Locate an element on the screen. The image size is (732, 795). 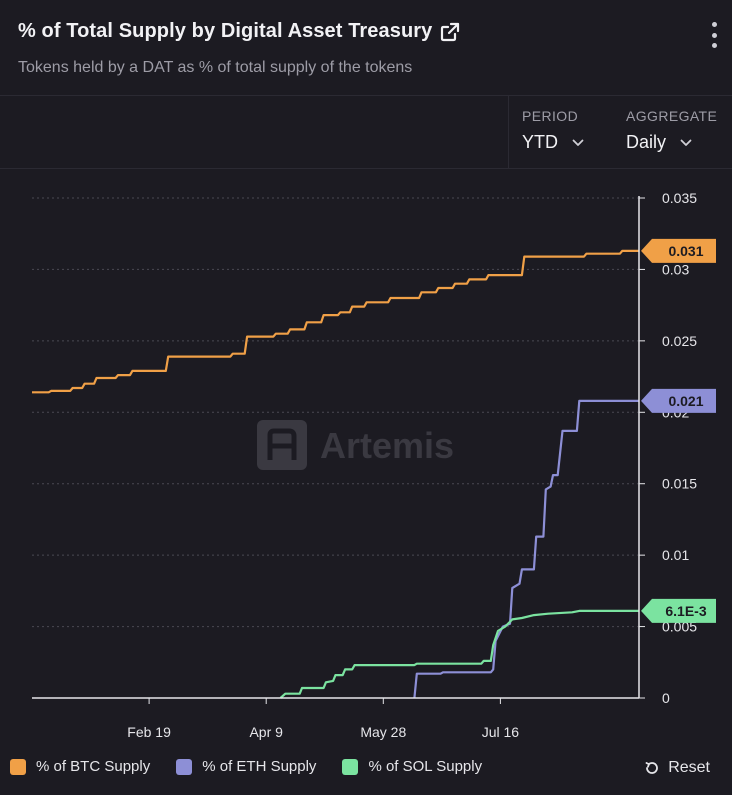
x-tick-label: Apr 9 is located at coordinates (266, 732).